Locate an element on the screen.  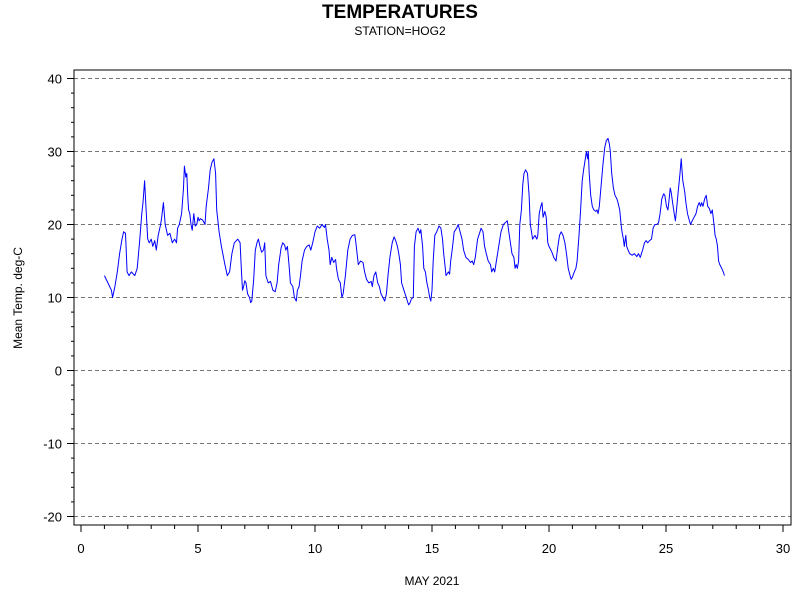
x-tick-label: 25 is located at coordinates (666, 548).